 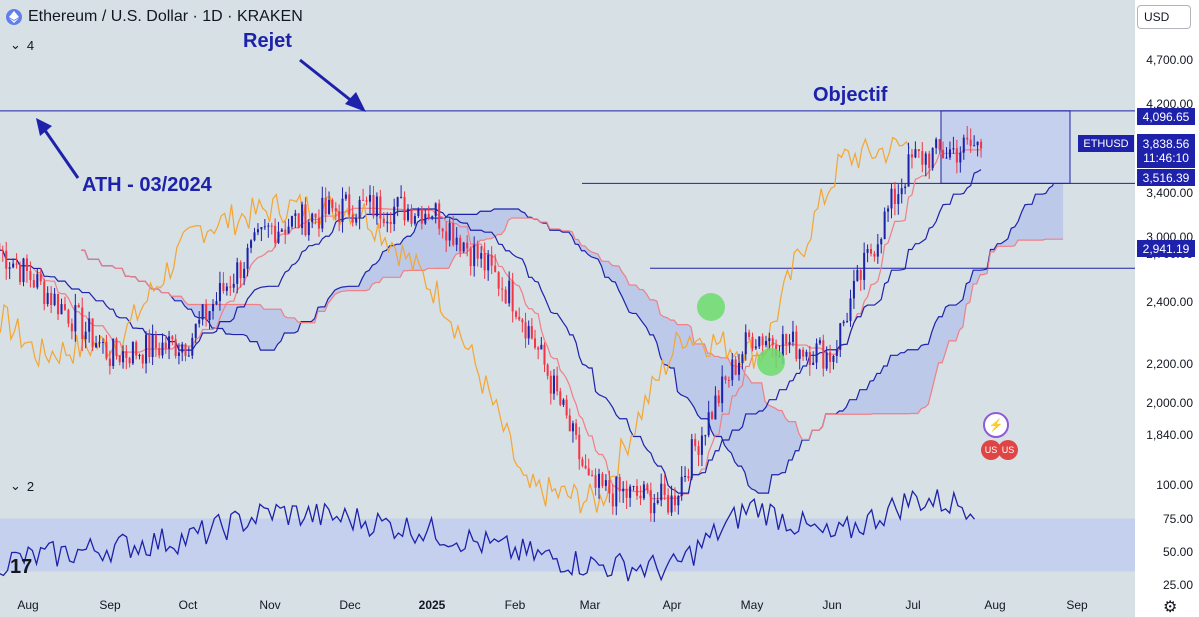 I want to click on price-pane-count: 4, so click(x=30, y=45).